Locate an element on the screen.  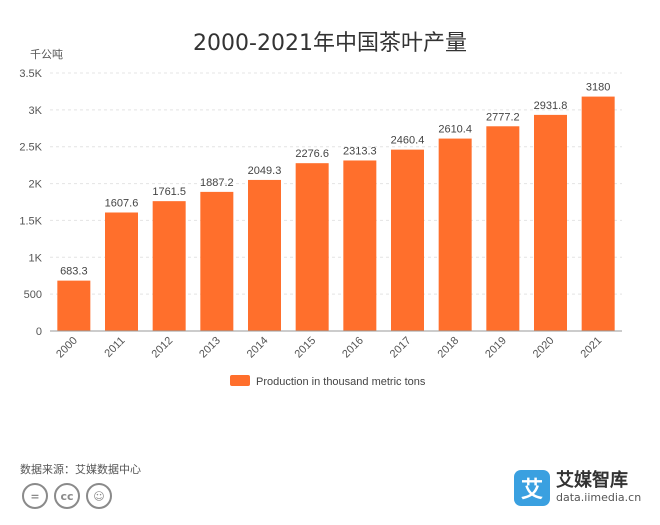
data-label: 1607.6 is located at coordinates (122, 203).